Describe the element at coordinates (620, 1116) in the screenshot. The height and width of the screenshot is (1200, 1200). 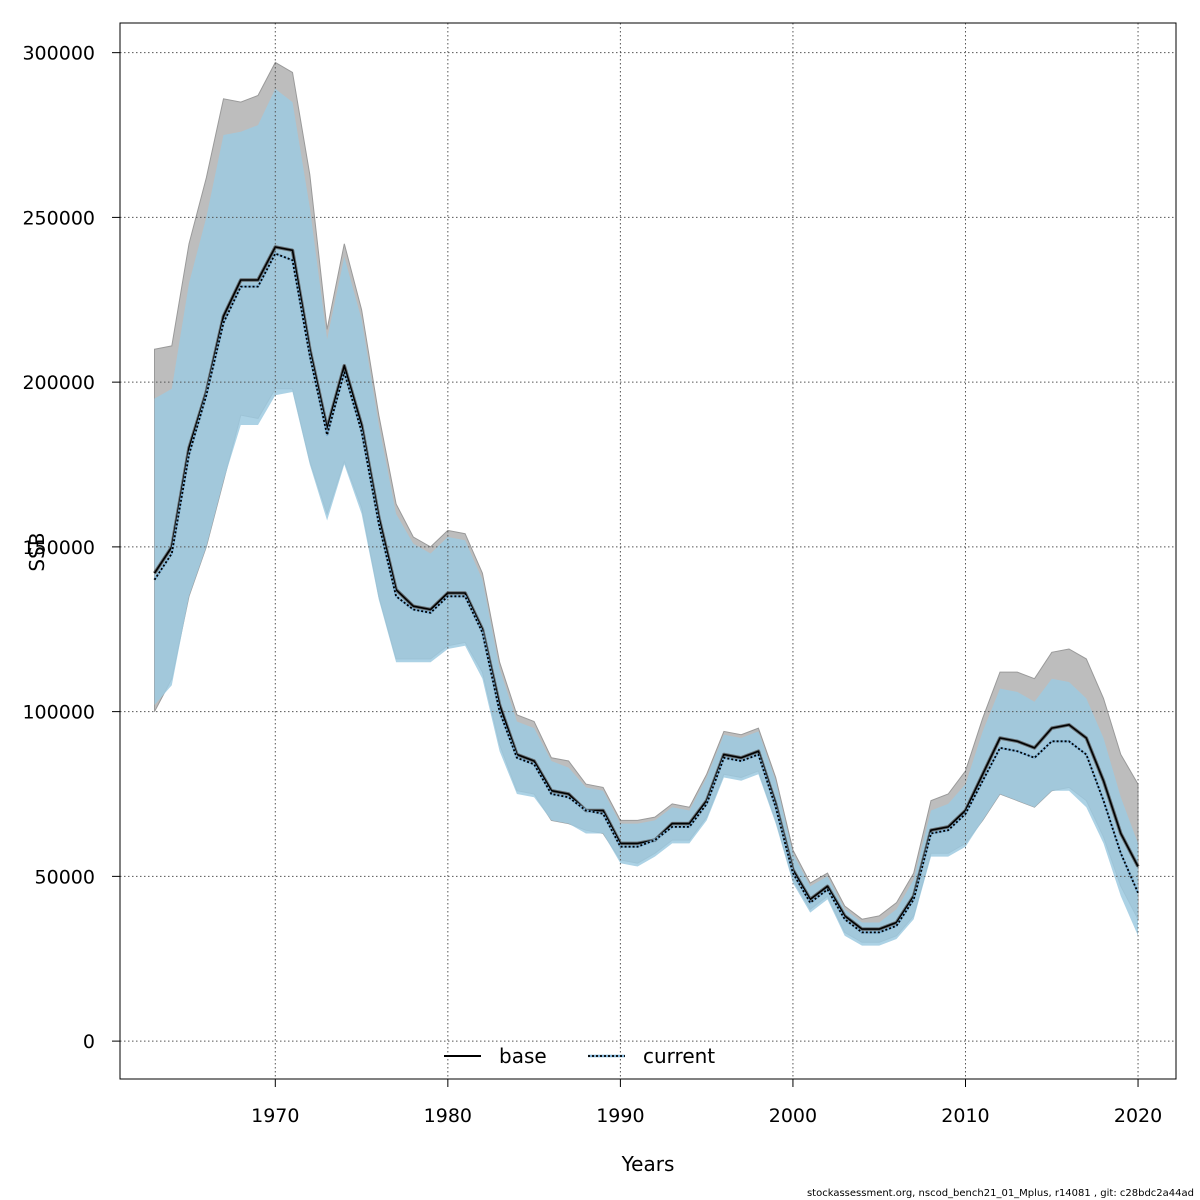
I see `x-tick-label-1990: 1990` at that location.